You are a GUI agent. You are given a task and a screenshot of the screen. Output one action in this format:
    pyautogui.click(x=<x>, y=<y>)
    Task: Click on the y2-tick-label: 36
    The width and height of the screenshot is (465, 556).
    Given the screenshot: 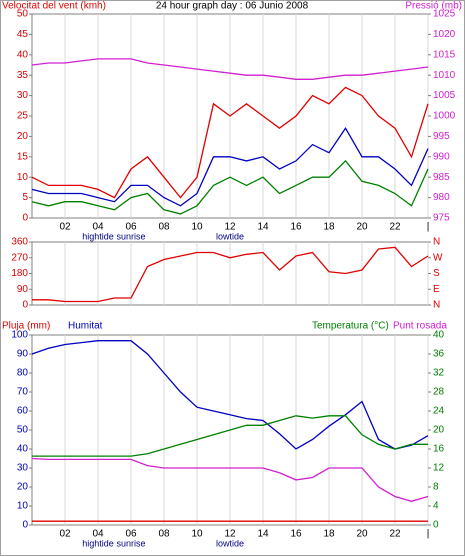 What is the action you would take?
    pyautogui.click(x=439, y=354)
    